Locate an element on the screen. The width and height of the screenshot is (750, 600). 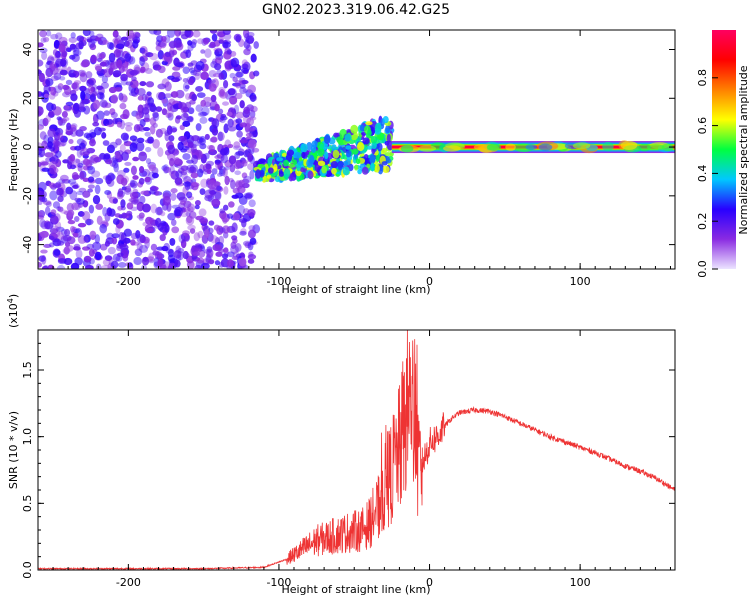
snr-x-tick-label: -200 is located at coordinates (128, 582).